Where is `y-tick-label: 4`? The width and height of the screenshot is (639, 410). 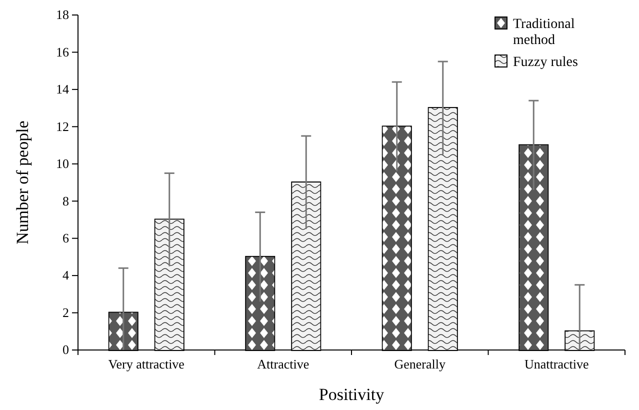 y-tick-label: 4 is located at coordinates (66, 275).